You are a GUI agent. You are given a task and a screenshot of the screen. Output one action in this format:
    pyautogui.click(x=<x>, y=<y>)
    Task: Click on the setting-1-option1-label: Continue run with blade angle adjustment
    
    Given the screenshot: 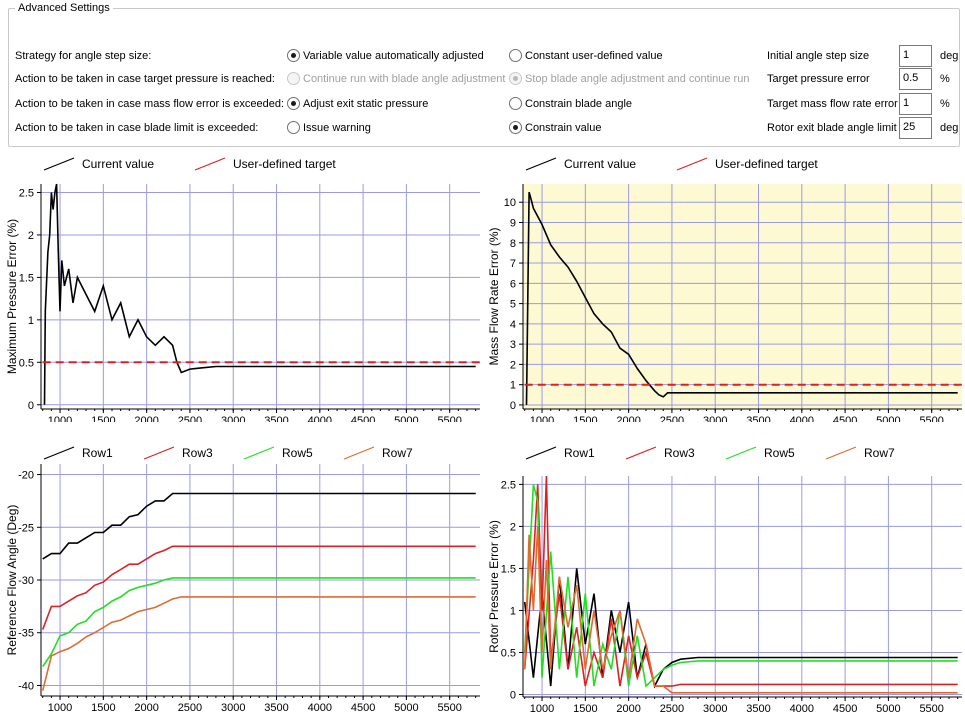 What is the action you would take?
    pyautogui.click(x=404, y=79)
    